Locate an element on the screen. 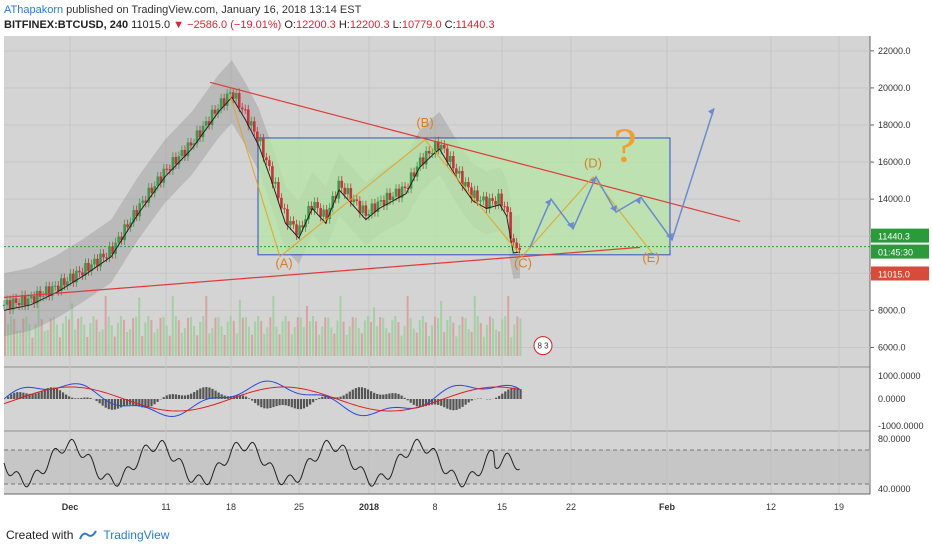  wave-label: (A) is located at coordinates (283, 263).